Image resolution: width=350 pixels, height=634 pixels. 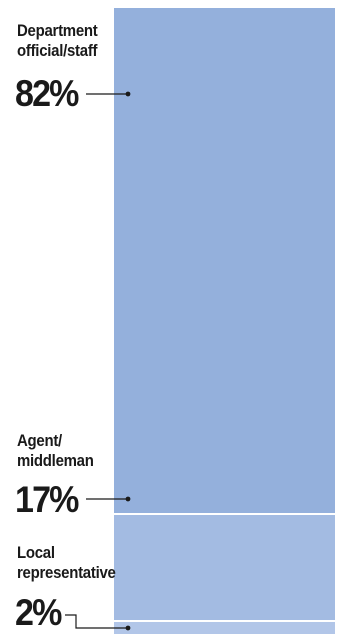 I want to click on label-line: Department, so click(x=57, y=30).